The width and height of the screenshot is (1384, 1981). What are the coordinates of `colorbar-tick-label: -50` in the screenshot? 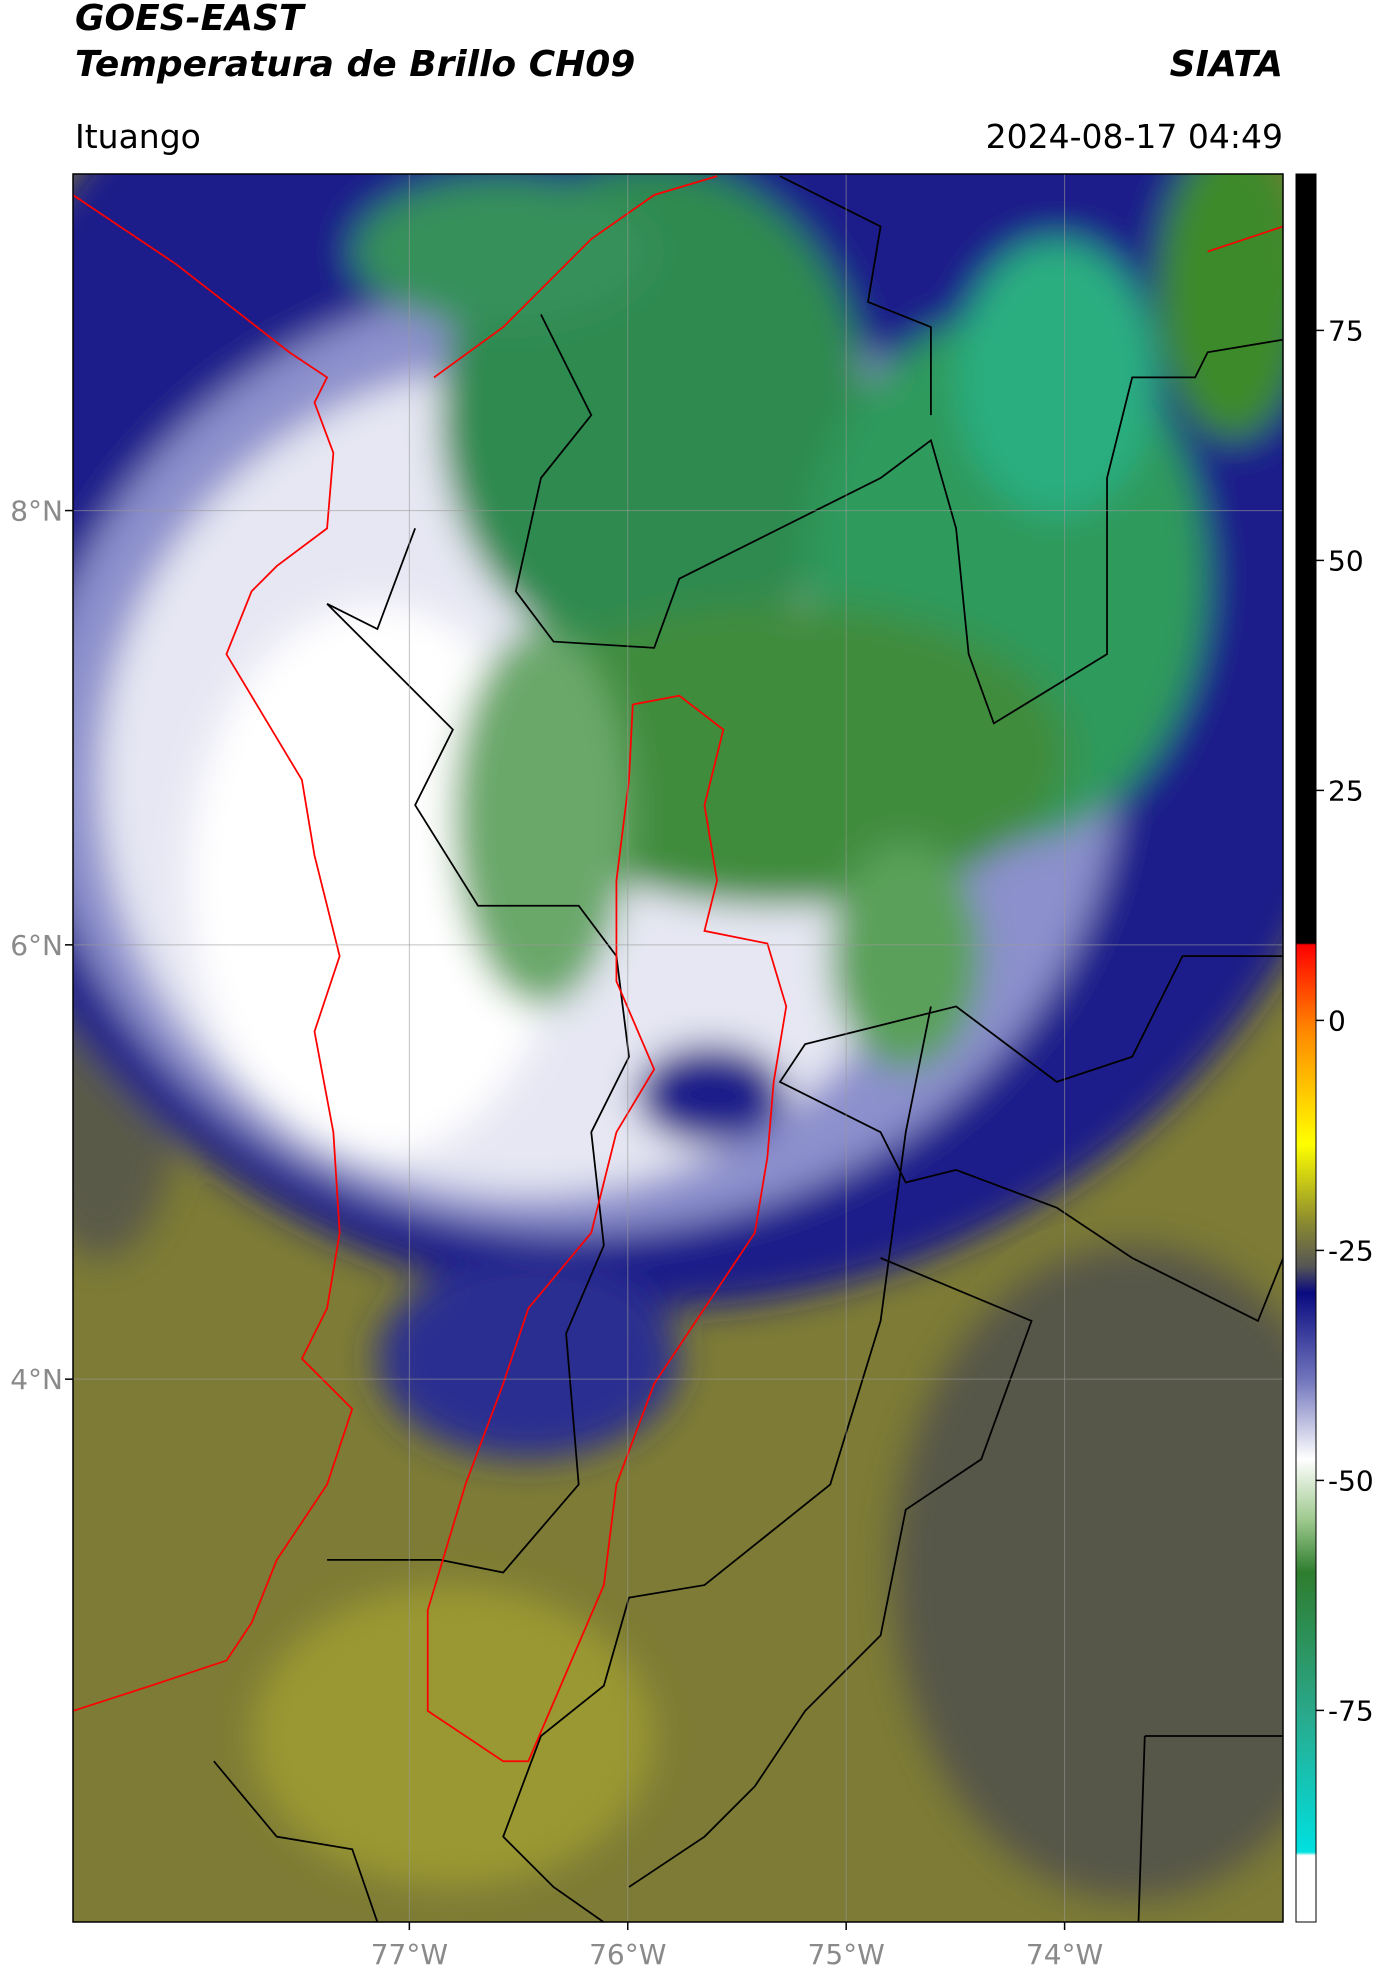 It's located at (1351, 1480).